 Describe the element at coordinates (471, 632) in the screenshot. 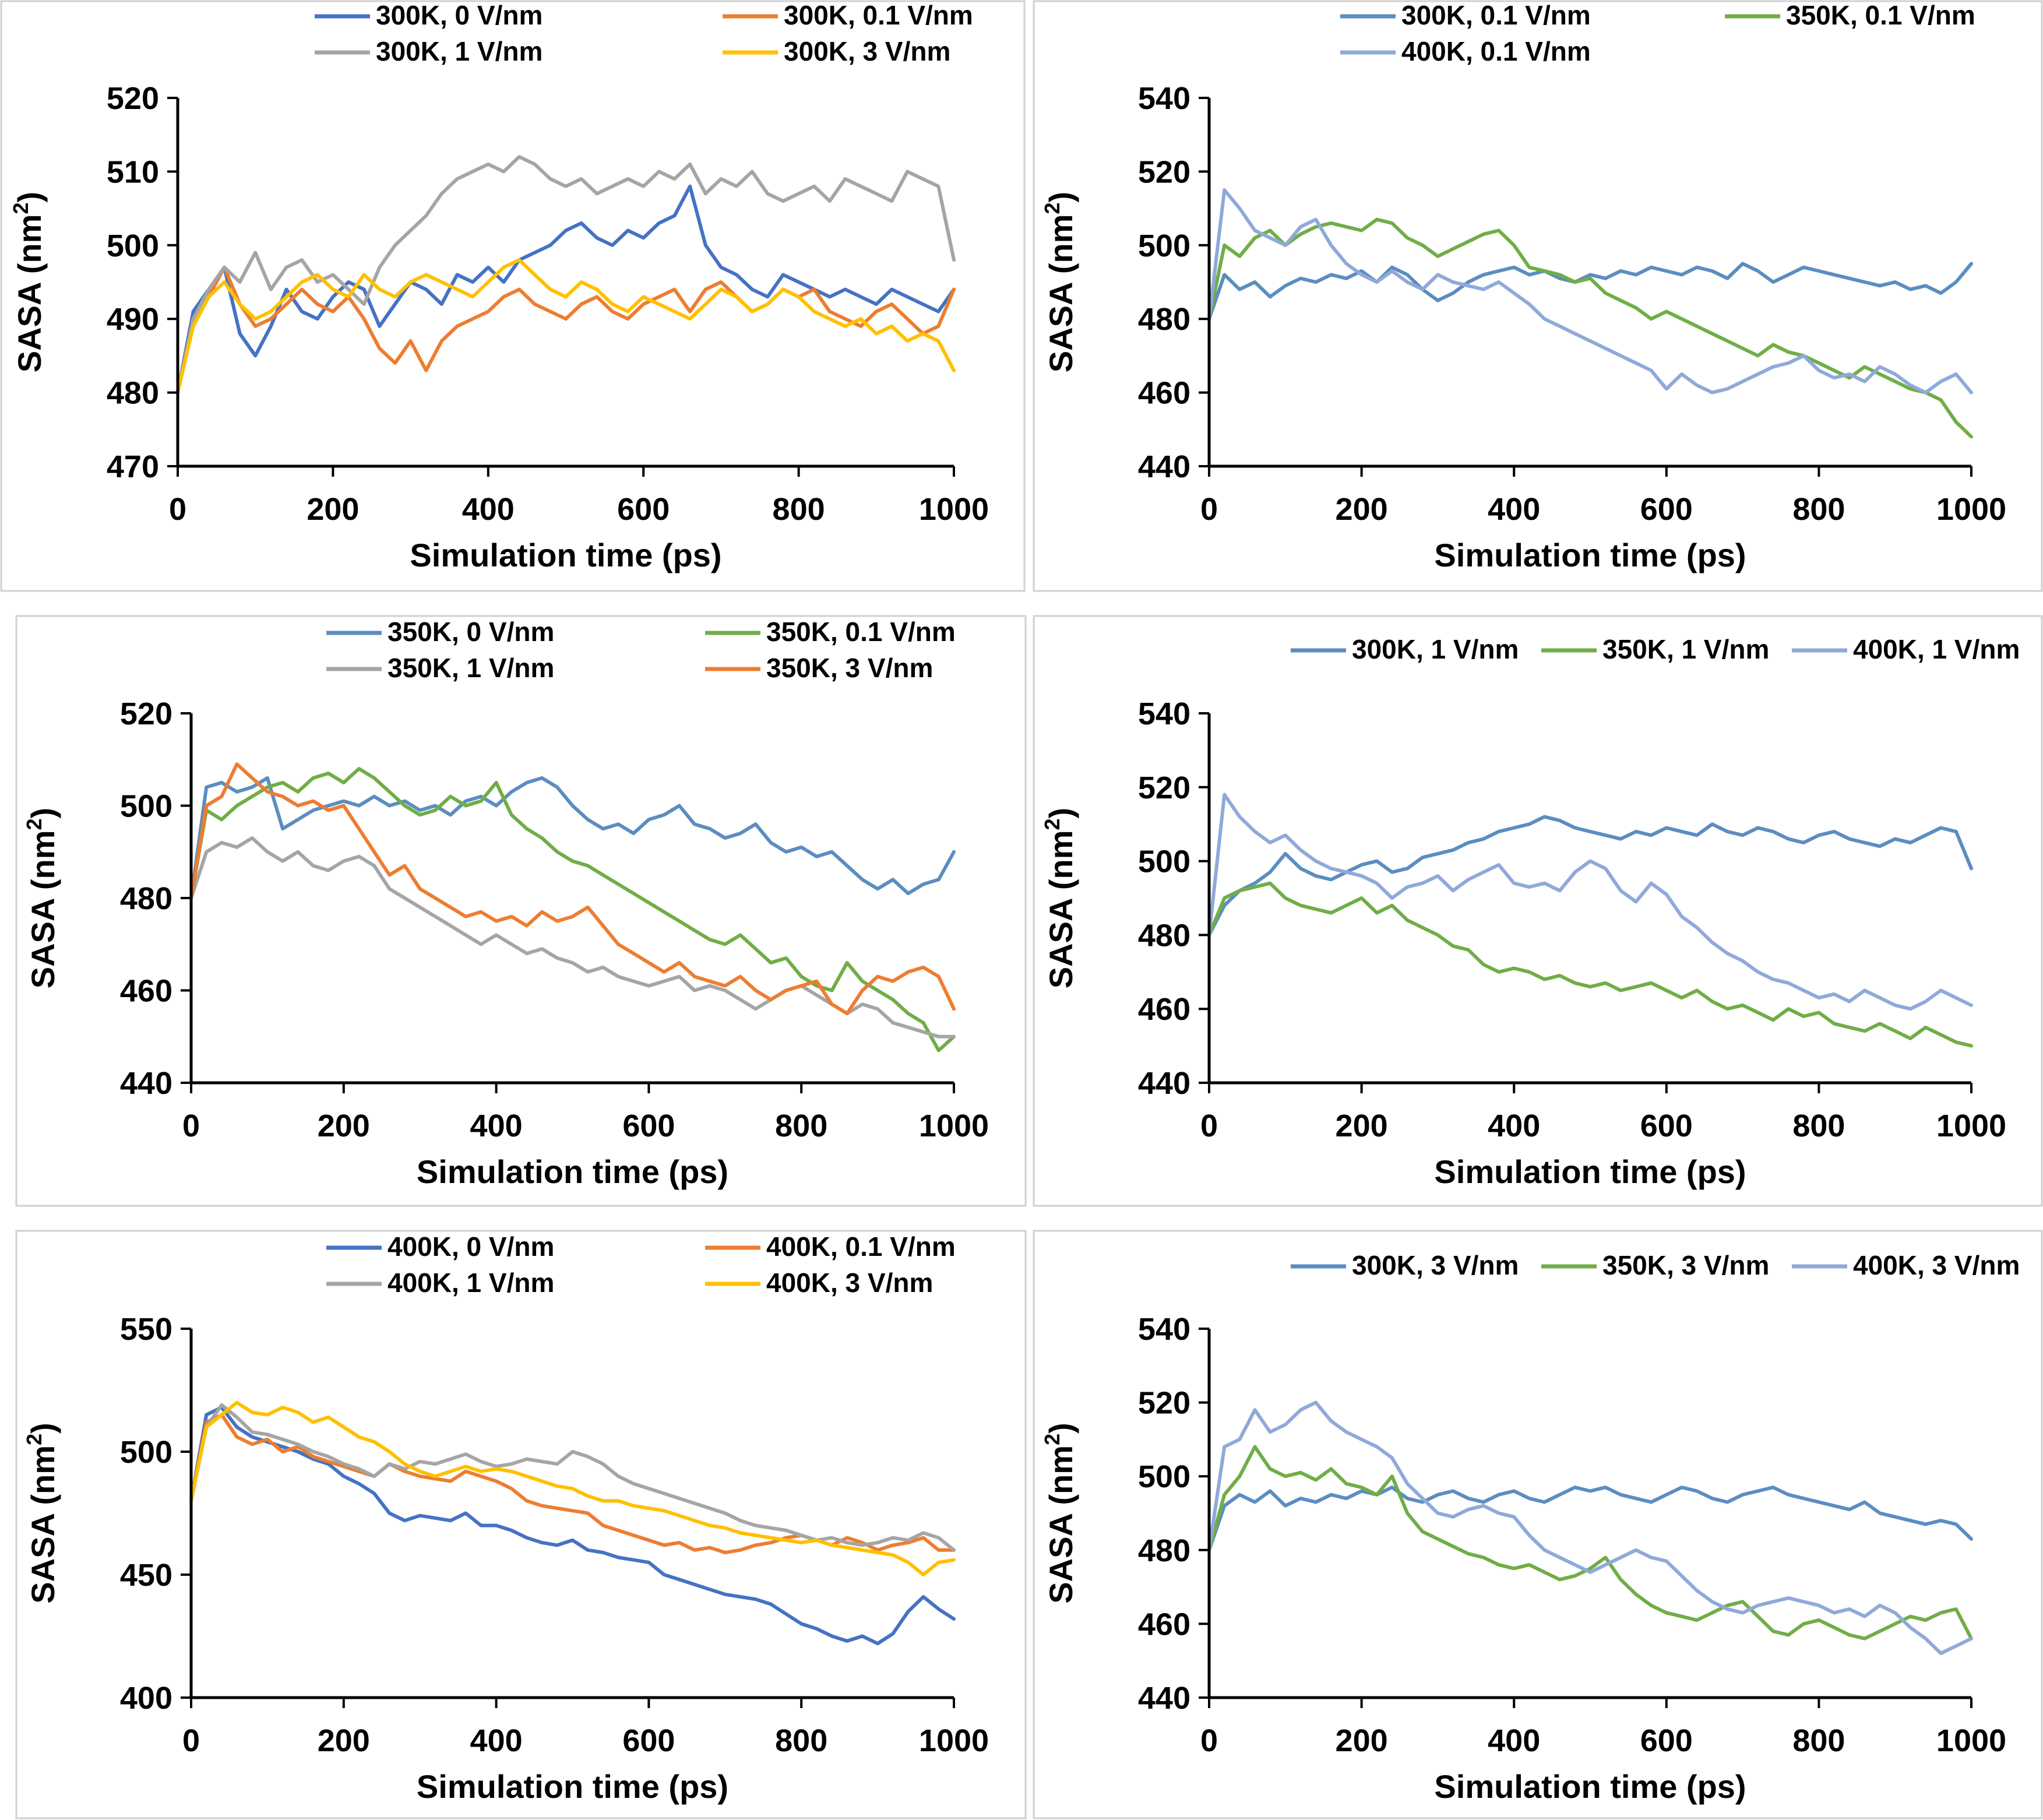

I see `legend-label: 350K, 0 V/nm` at that location.